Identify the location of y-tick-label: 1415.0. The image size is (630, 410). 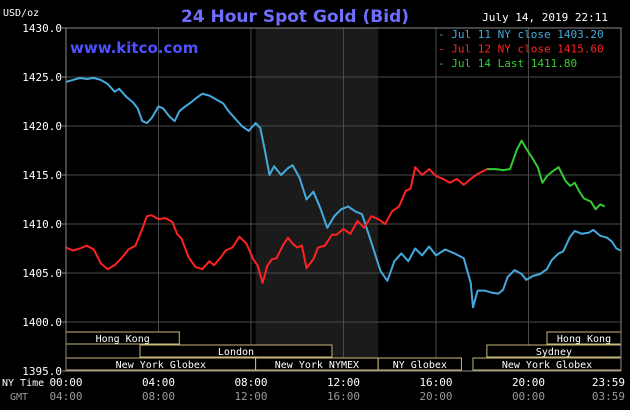
(42, 175).